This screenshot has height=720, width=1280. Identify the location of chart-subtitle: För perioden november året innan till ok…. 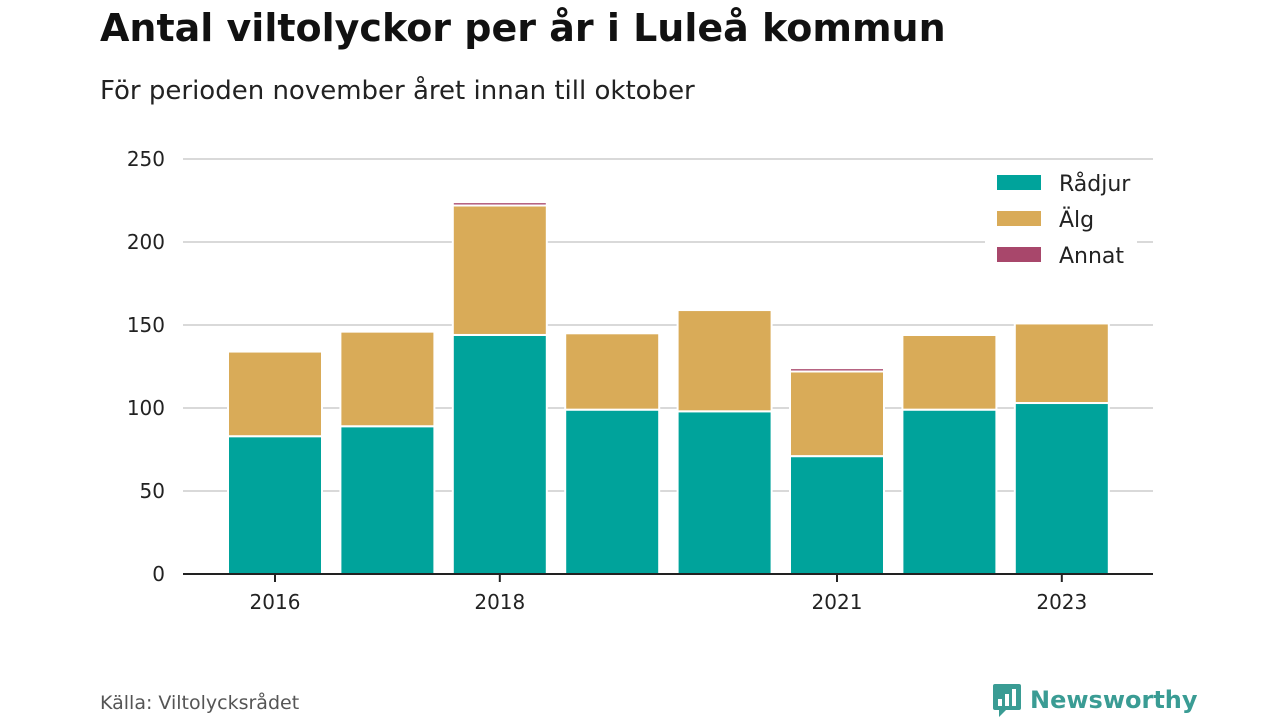
(397, 91).